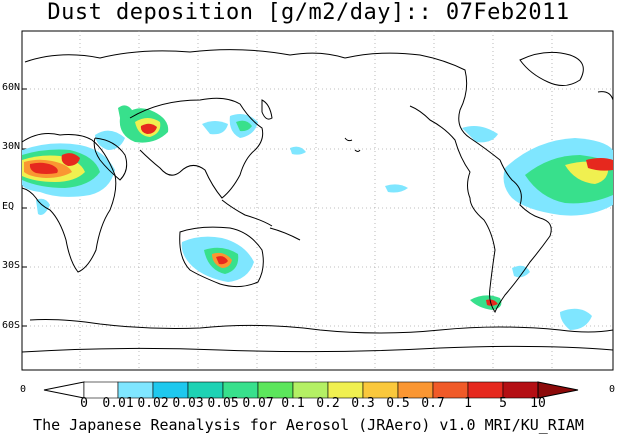 This screenshot has width=617, height=438. I want to click on colorbar-label: 0.5, so click(398, 403).